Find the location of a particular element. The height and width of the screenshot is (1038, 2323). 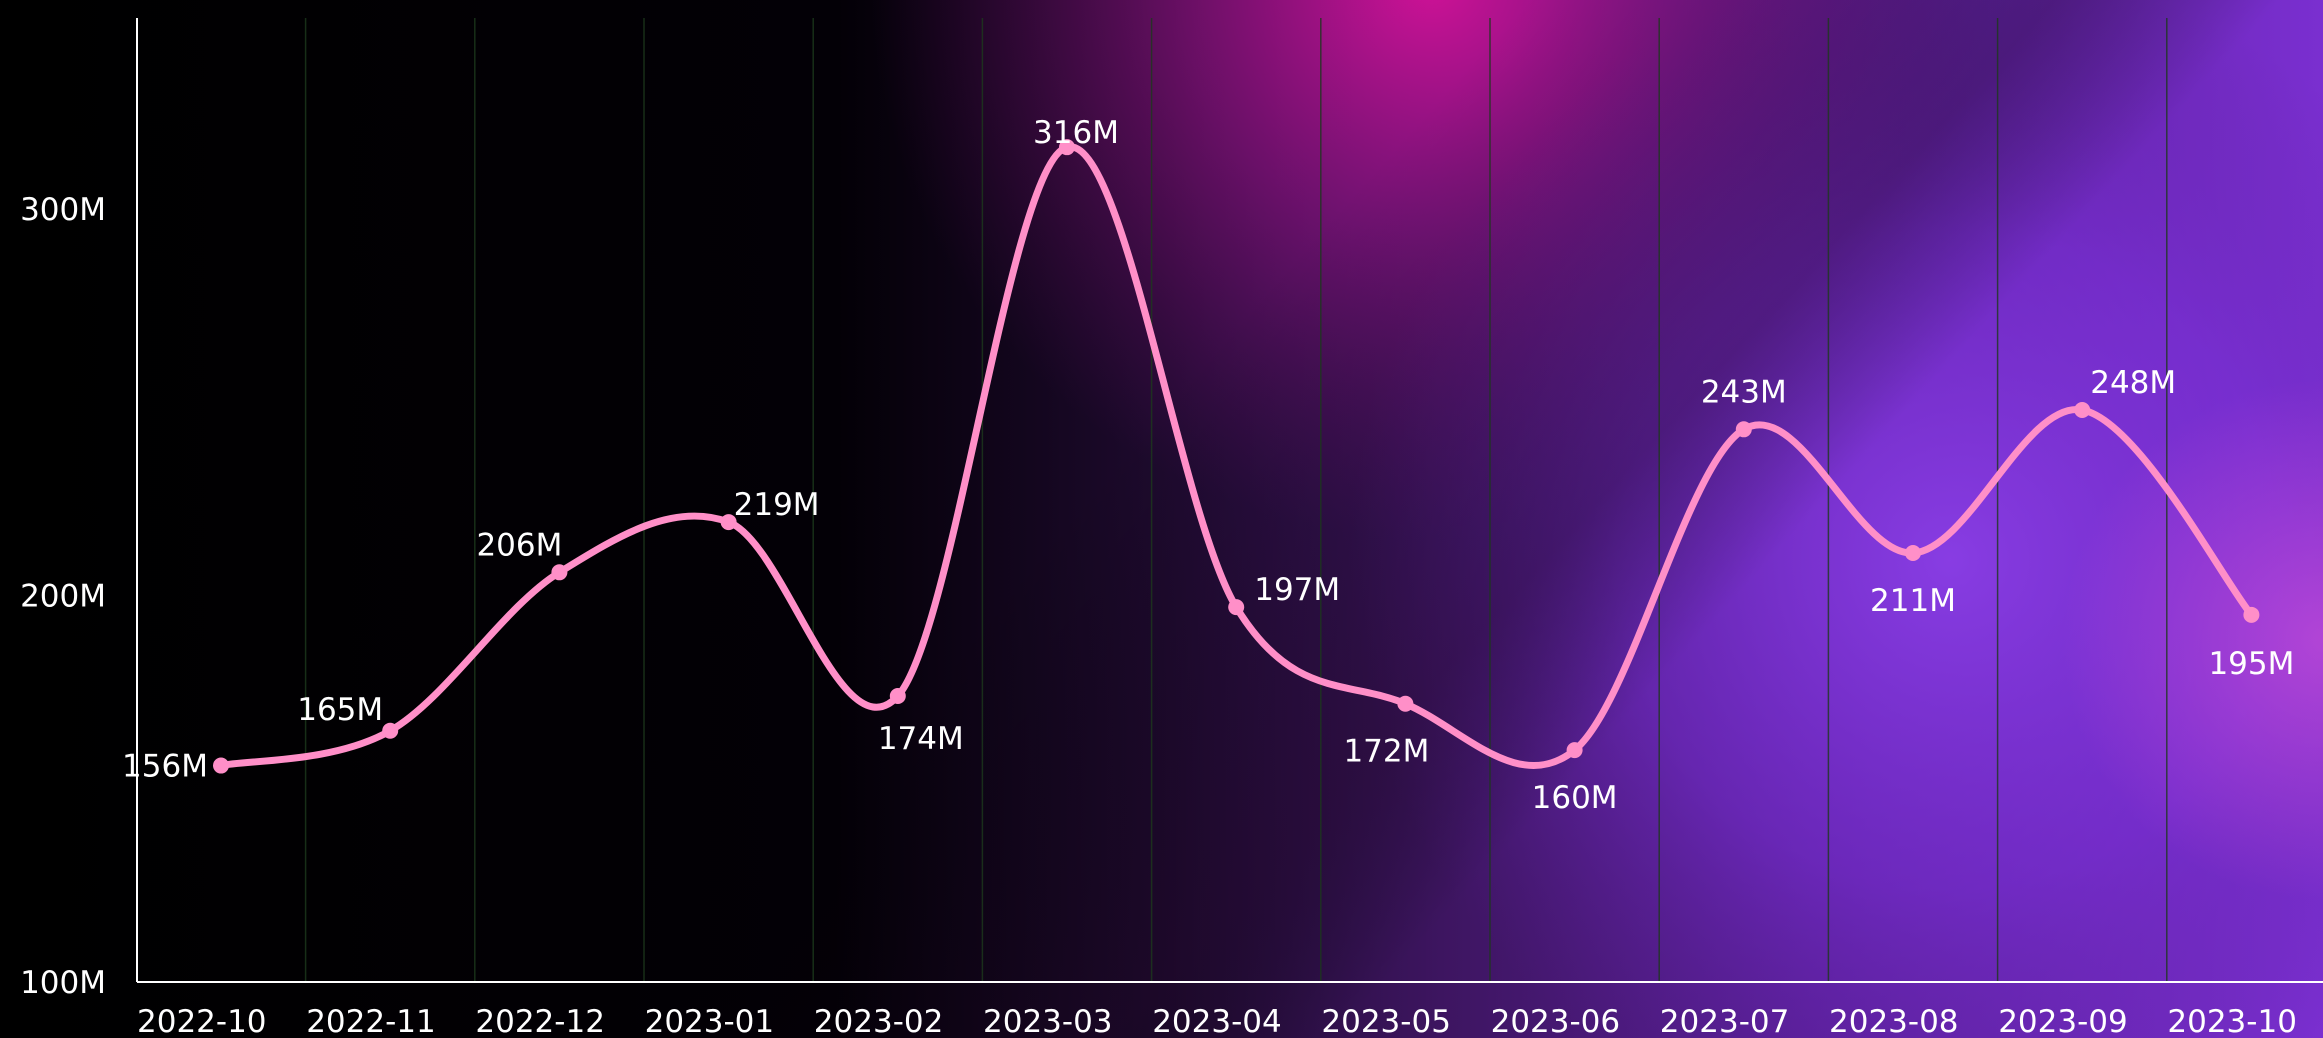

data-label: 243M is located at coordinates (1744, 392).